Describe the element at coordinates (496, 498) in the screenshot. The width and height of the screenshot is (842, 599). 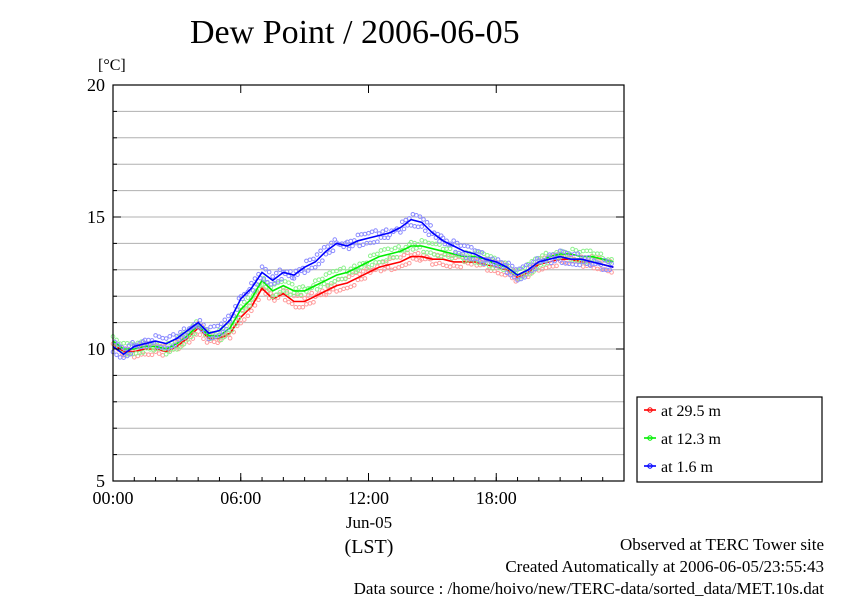
I see `x-tick-label: 18:00` at that location.